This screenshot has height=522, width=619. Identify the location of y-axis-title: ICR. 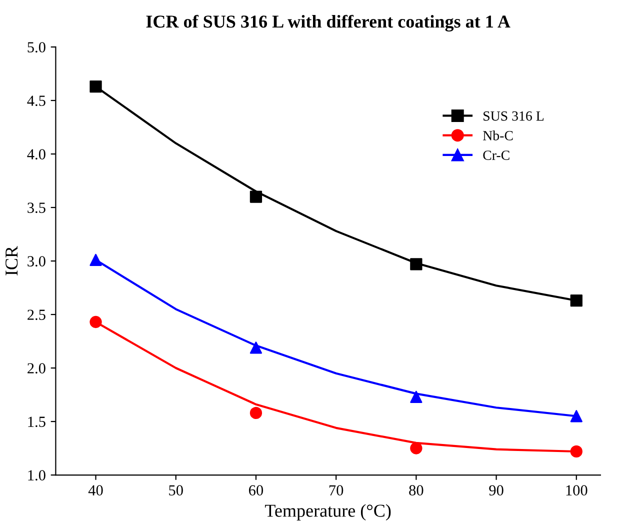
(12, 261).